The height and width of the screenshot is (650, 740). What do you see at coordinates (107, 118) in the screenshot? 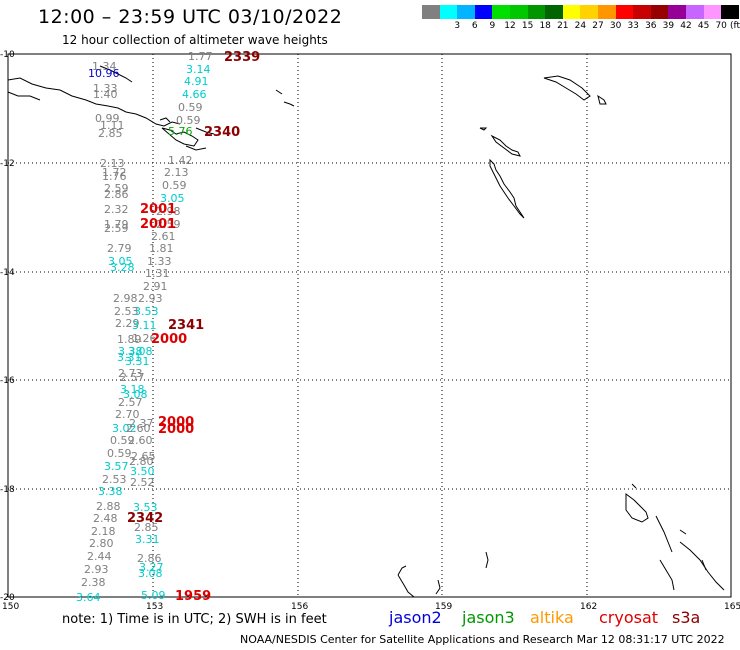
I see `wave-height-label: 0.99` at bounding box center [107, 118].